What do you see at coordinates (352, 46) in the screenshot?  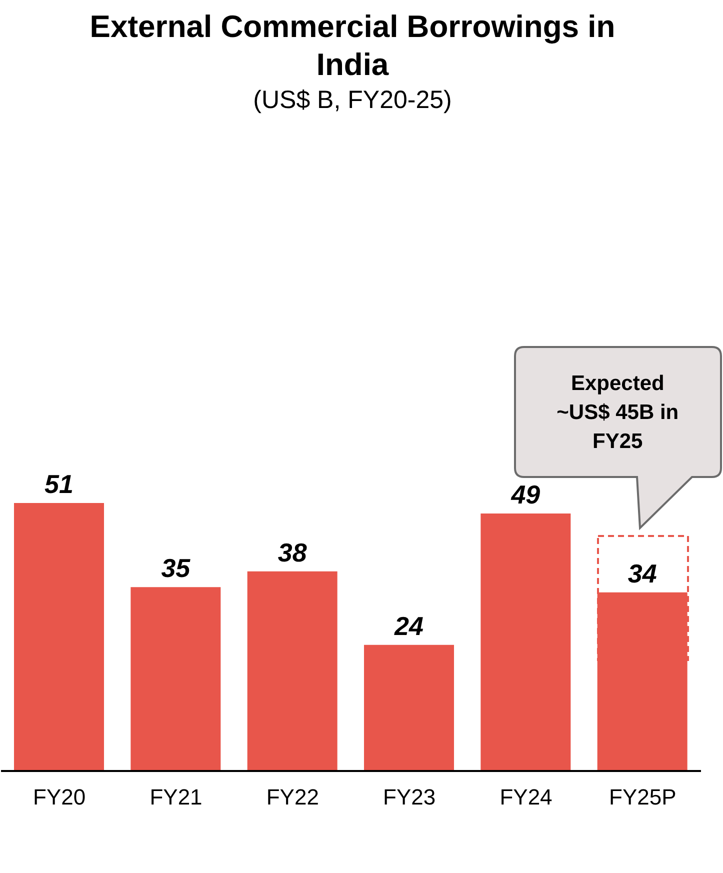 I see `chart-title: External Commercial Borrowings in India` at bounding box center [352, 46].